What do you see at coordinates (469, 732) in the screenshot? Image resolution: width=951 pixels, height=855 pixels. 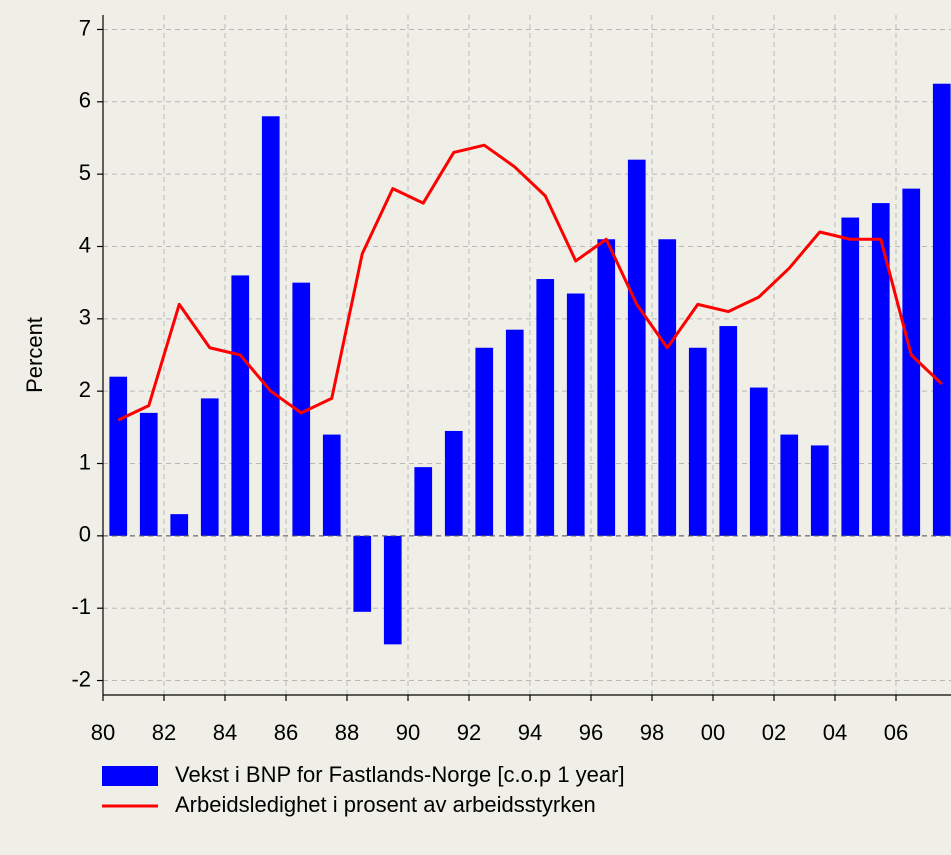 I see `x-tick-label: 92` at bounding box center [469, 732].